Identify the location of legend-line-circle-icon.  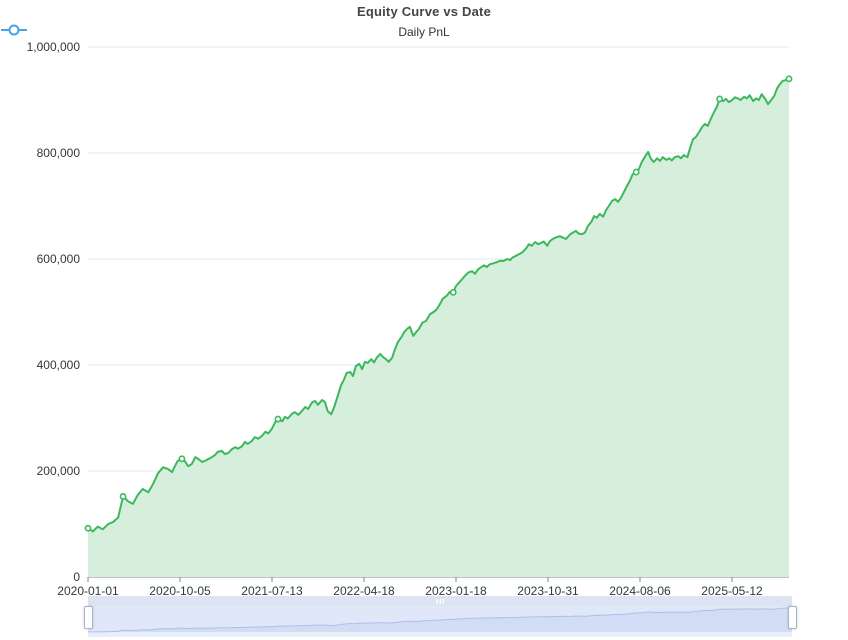
(14, 30).